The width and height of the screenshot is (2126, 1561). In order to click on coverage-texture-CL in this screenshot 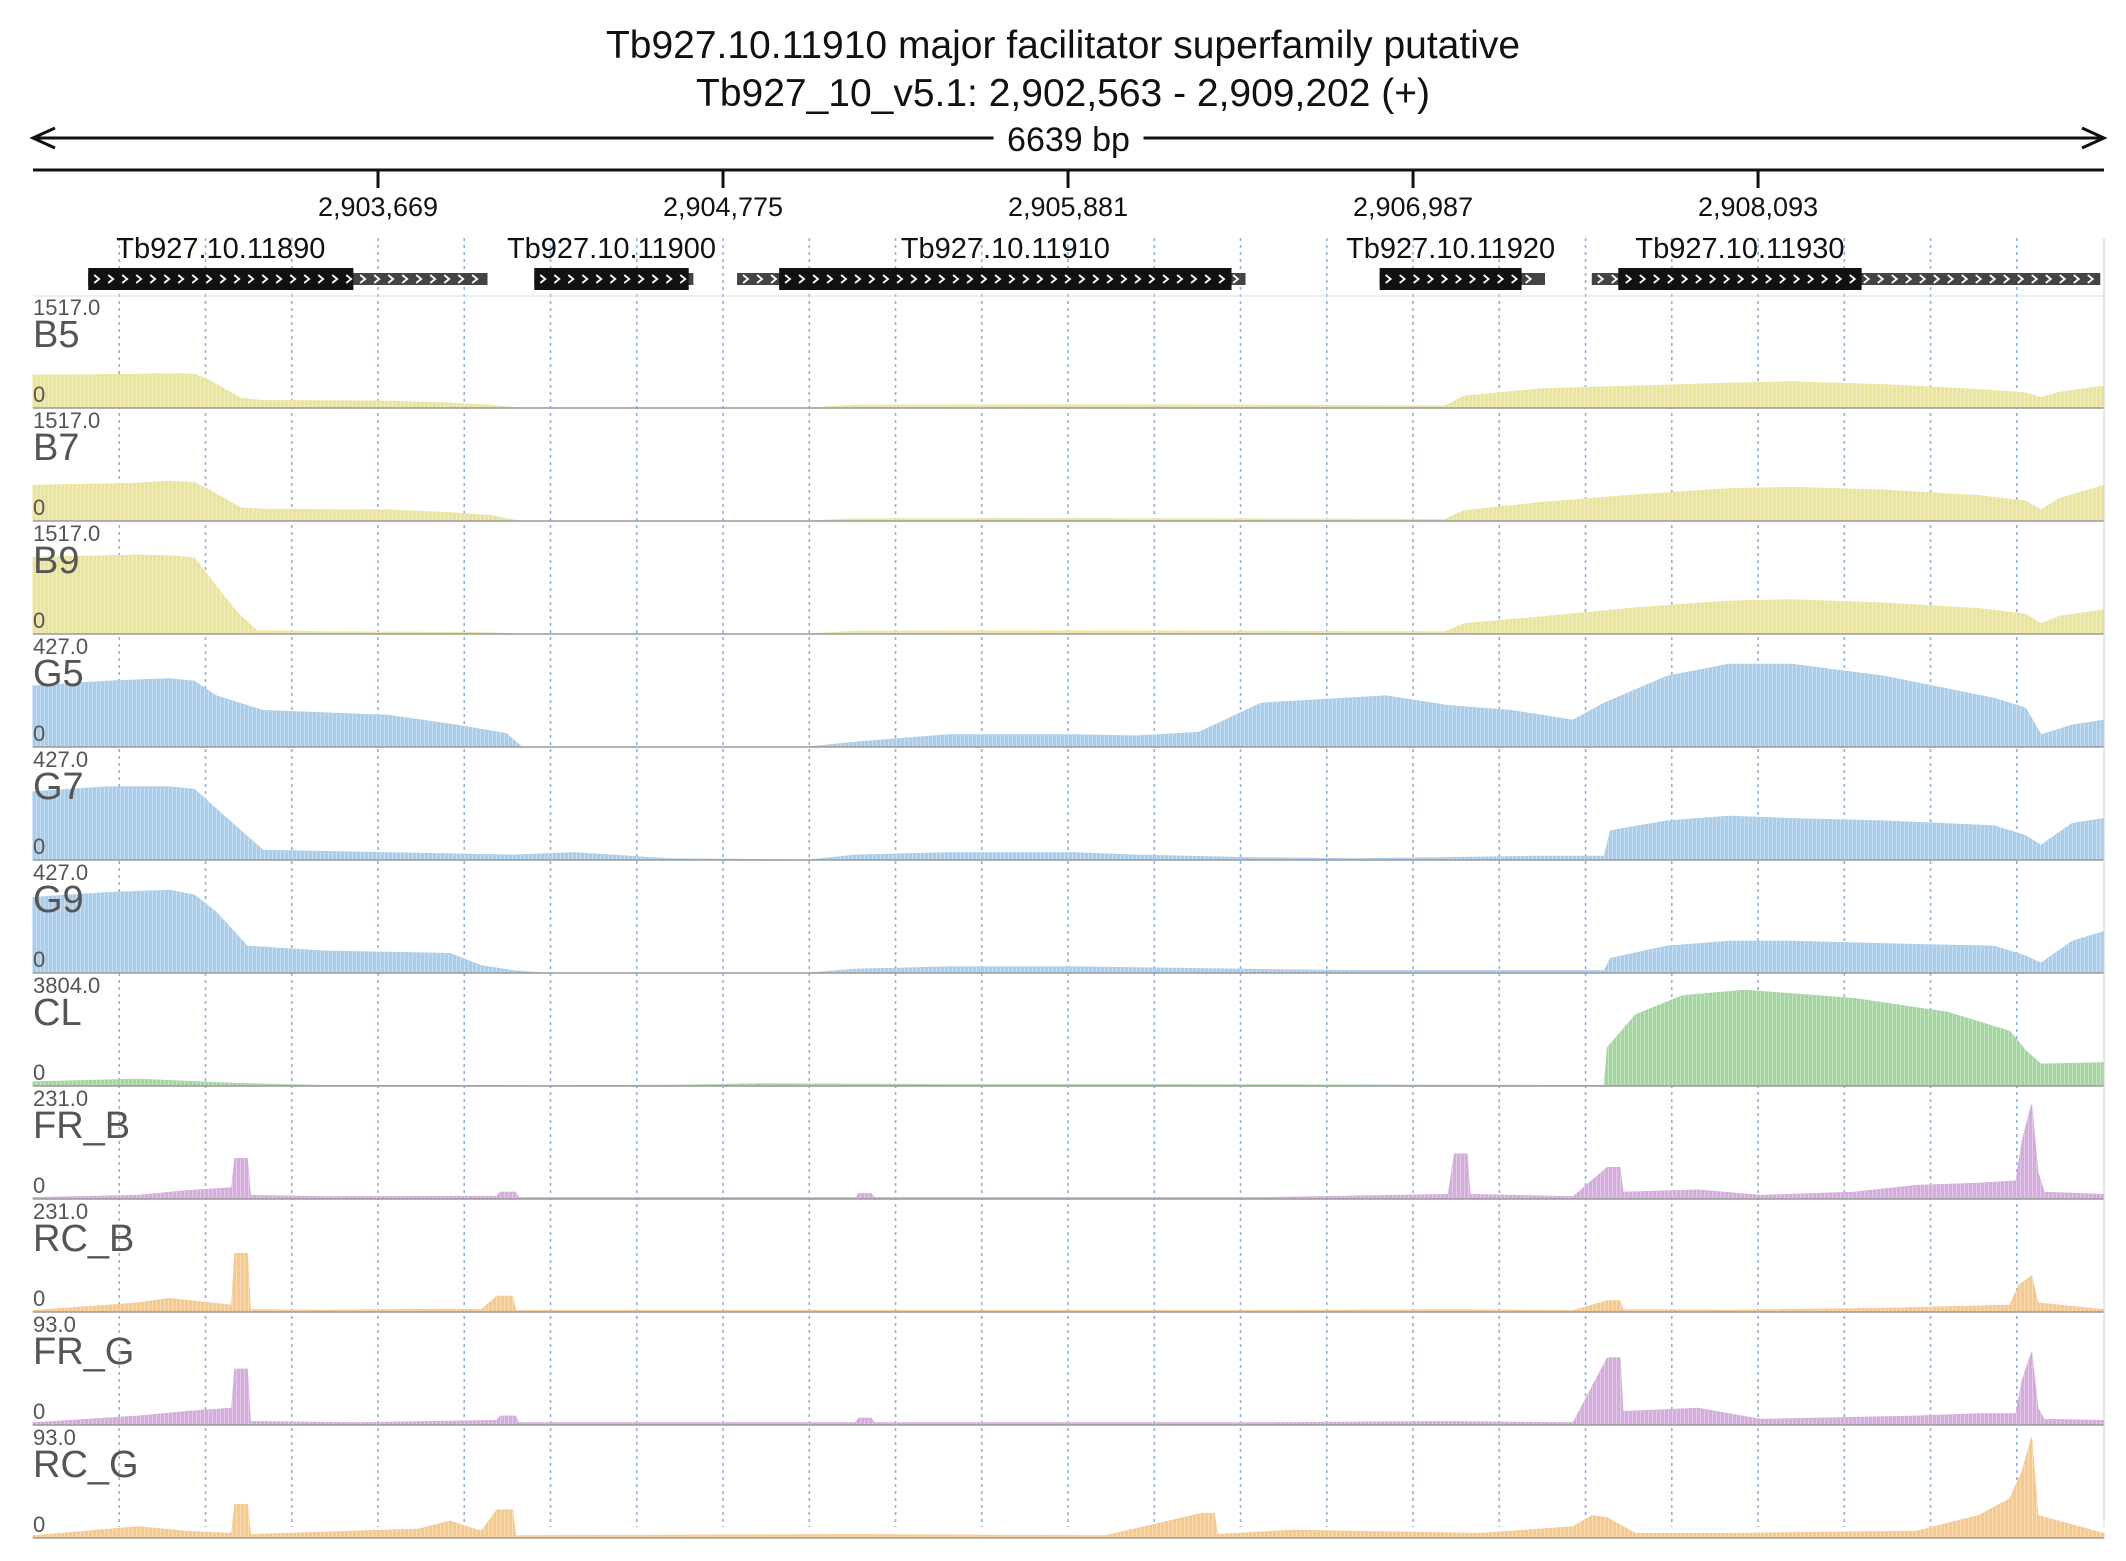, I will do `click(1068, 1038)`.